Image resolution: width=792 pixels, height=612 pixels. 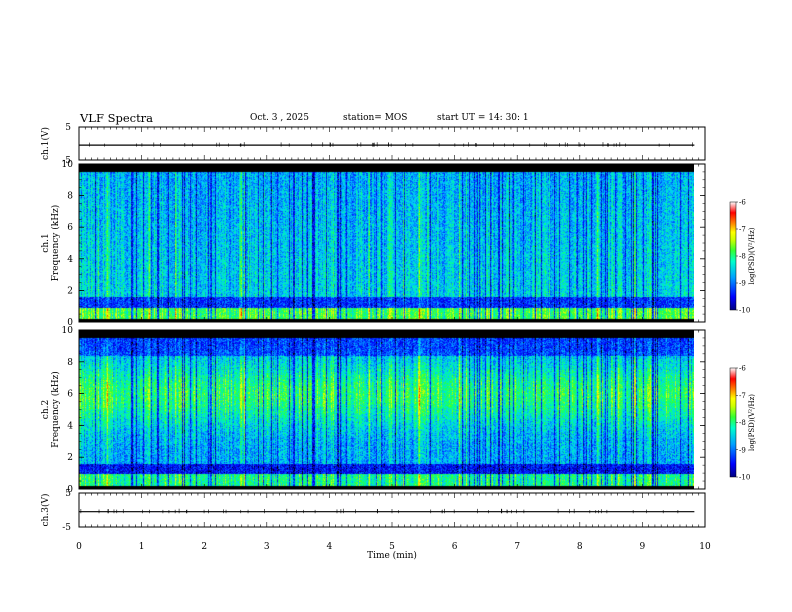 What do you see at coordinates (643, 547) in the screenshot?
I see `xtick-label: 9` at bounding box center [643, 547].